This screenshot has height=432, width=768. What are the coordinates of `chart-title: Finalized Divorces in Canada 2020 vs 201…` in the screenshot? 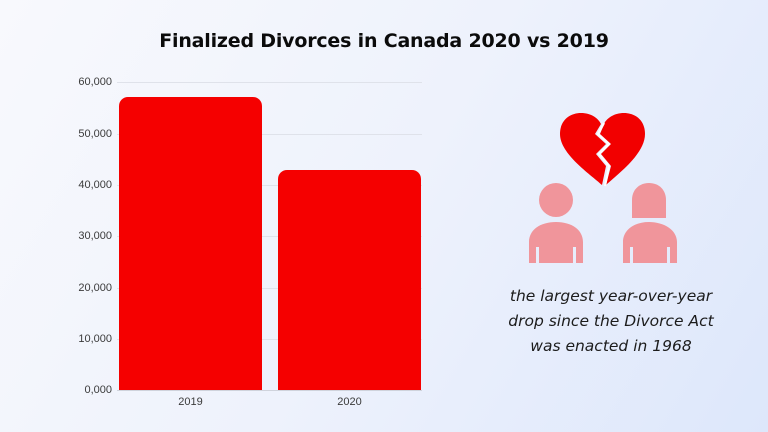 It's located at (384, 41).